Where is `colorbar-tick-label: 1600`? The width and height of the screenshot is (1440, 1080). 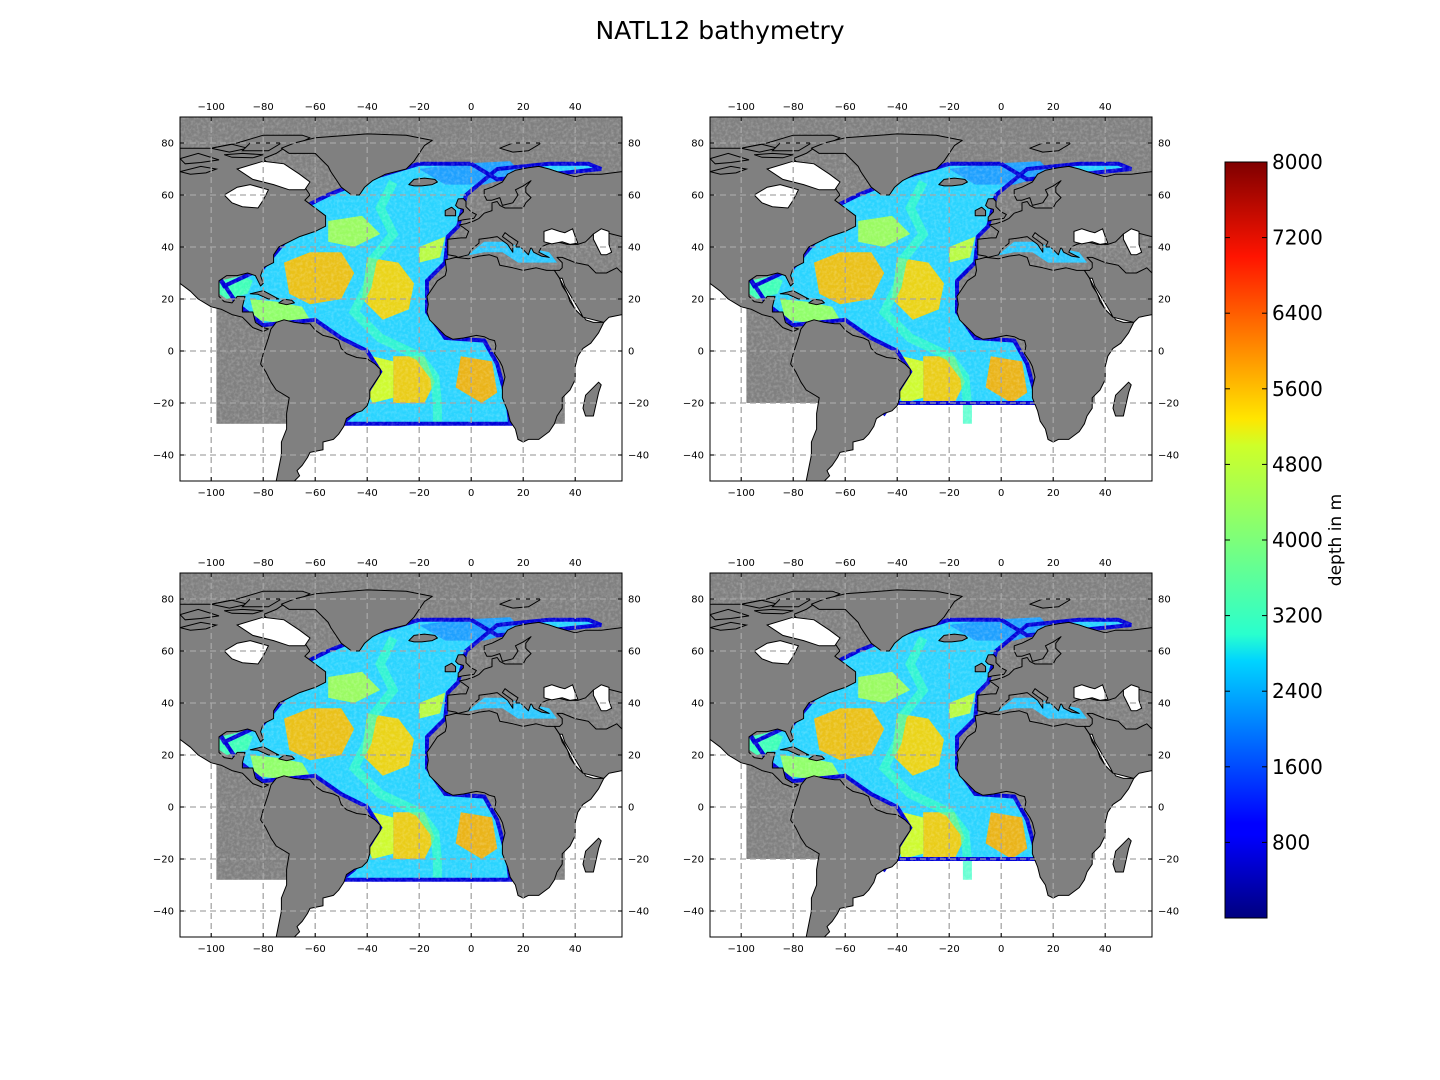 colorbar-tick-label: 1600 is located at coordinates (1297, 767).